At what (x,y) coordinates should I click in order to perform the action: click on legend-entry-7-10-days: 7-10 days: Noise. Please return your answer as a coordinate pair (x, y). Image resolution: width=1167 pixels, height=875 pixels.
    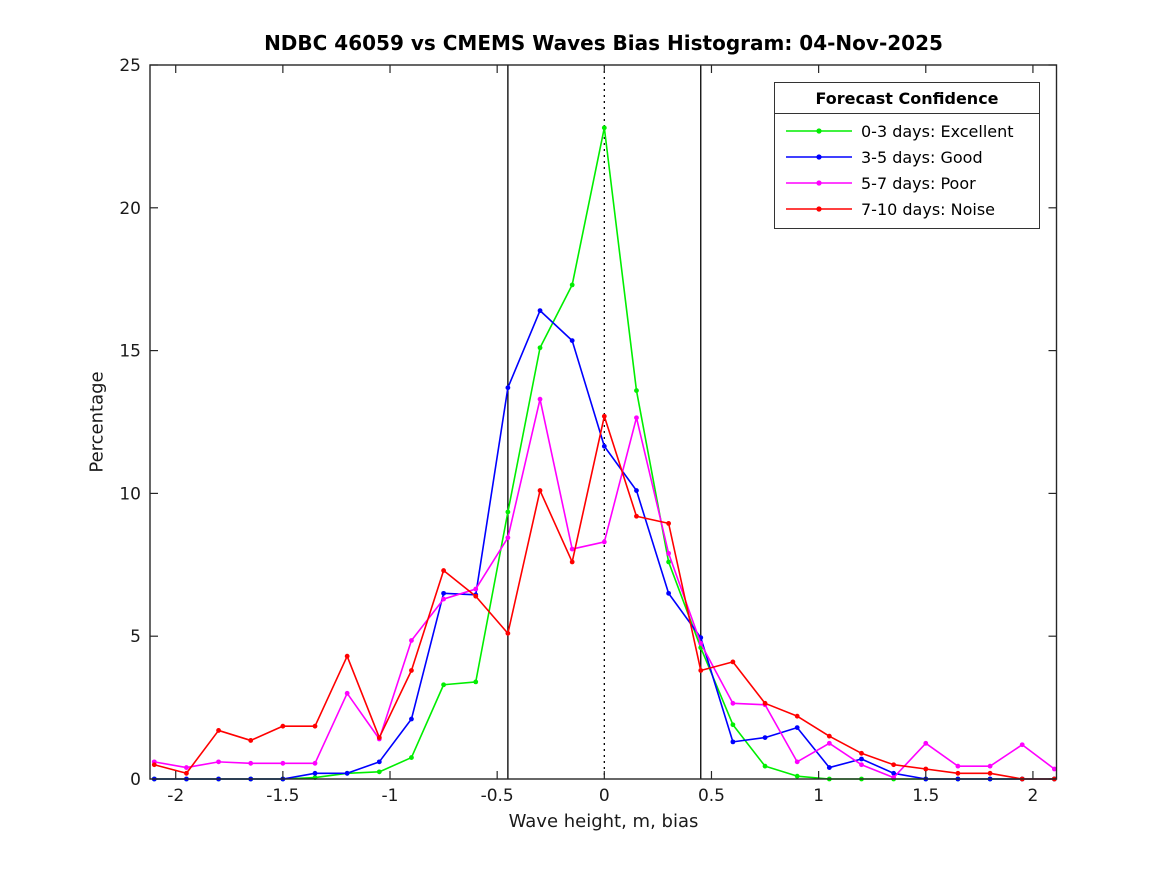
    Looking at the image, I should click on (907, 209).